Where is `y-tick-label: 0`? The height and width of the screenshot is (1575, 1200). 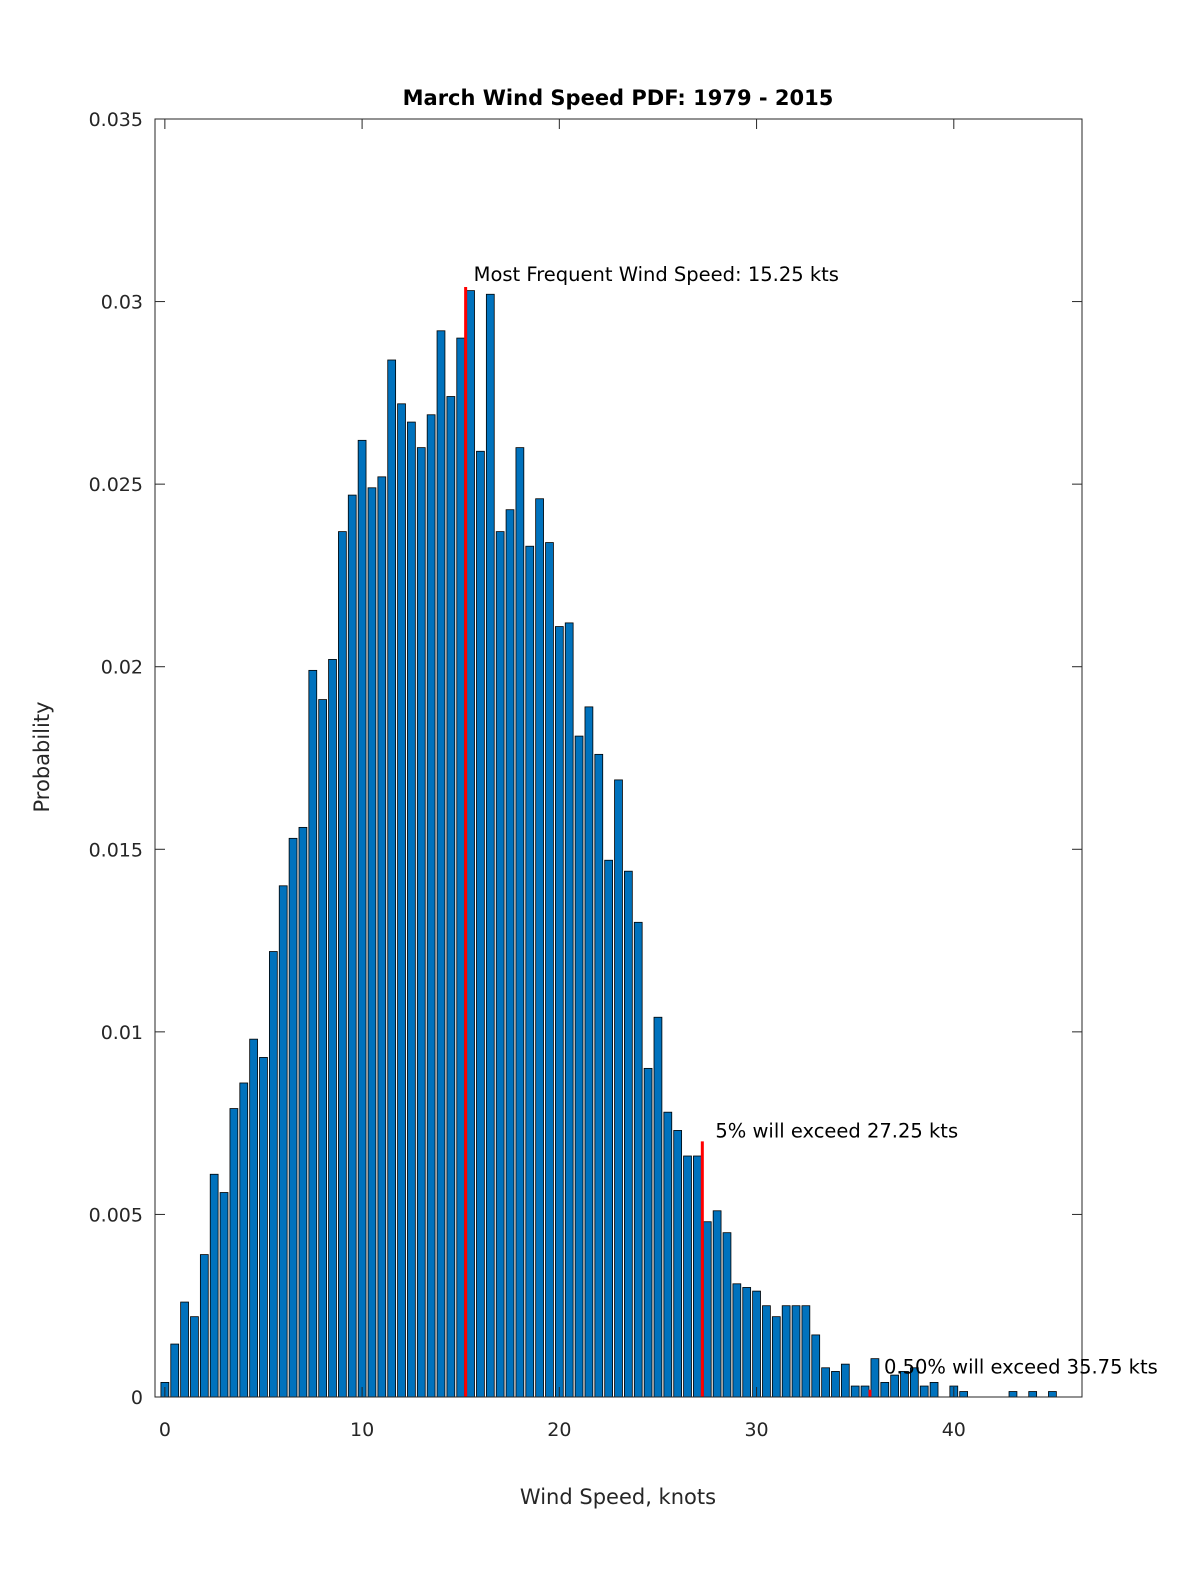
y-tick-label: 0 is located at coordinates (137, 1398).